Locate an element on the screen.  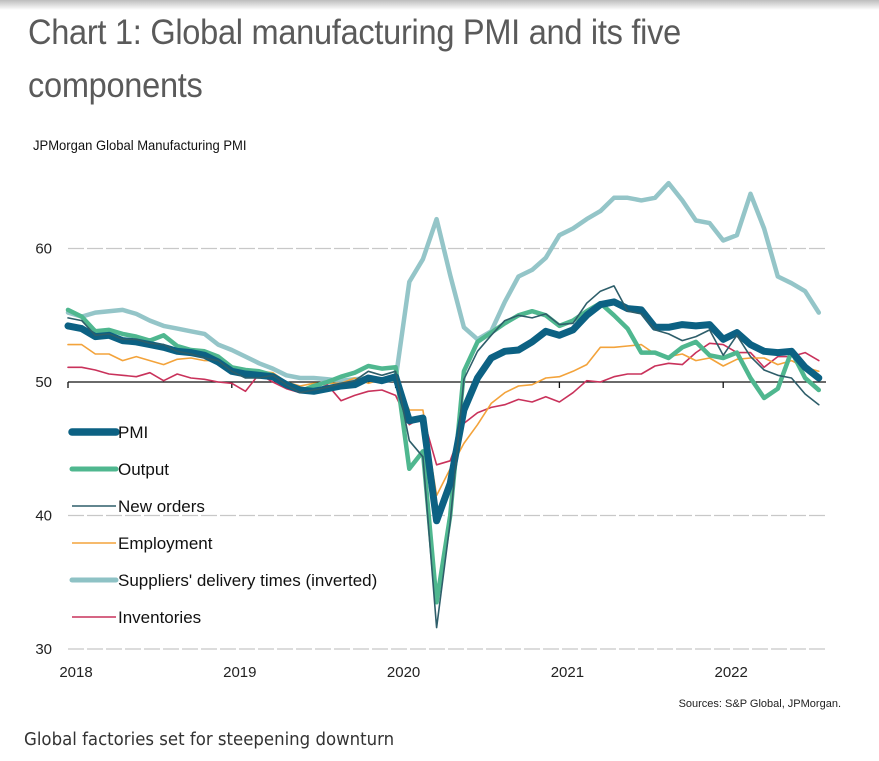
legend-label: Output is located at coordinates (143, 469).